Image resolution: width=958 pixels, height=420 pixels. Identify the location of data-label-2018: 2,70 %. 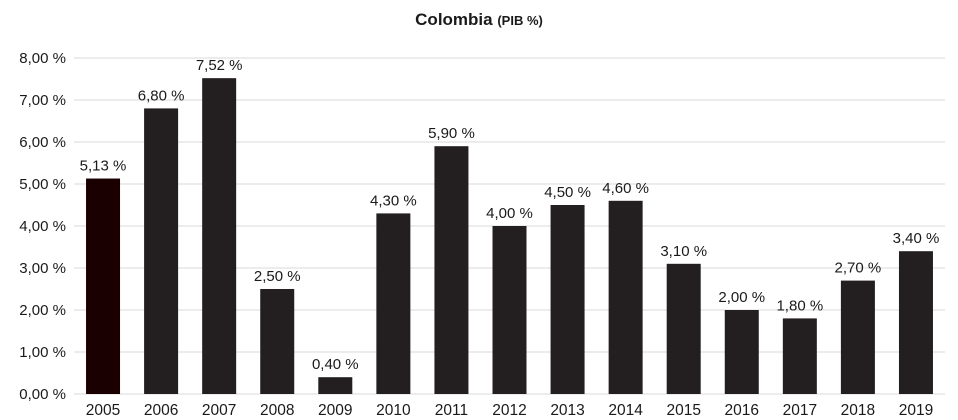
(858, 268).